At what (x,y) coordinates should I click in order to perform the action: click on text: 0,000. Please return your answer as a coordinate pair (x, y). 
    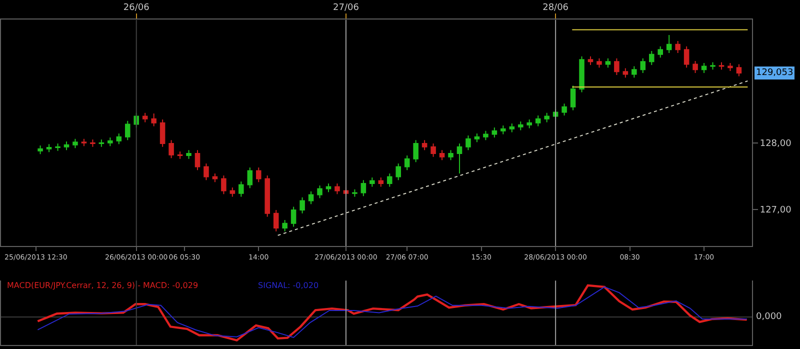
    Looking at the image, I should click on (769, 317).